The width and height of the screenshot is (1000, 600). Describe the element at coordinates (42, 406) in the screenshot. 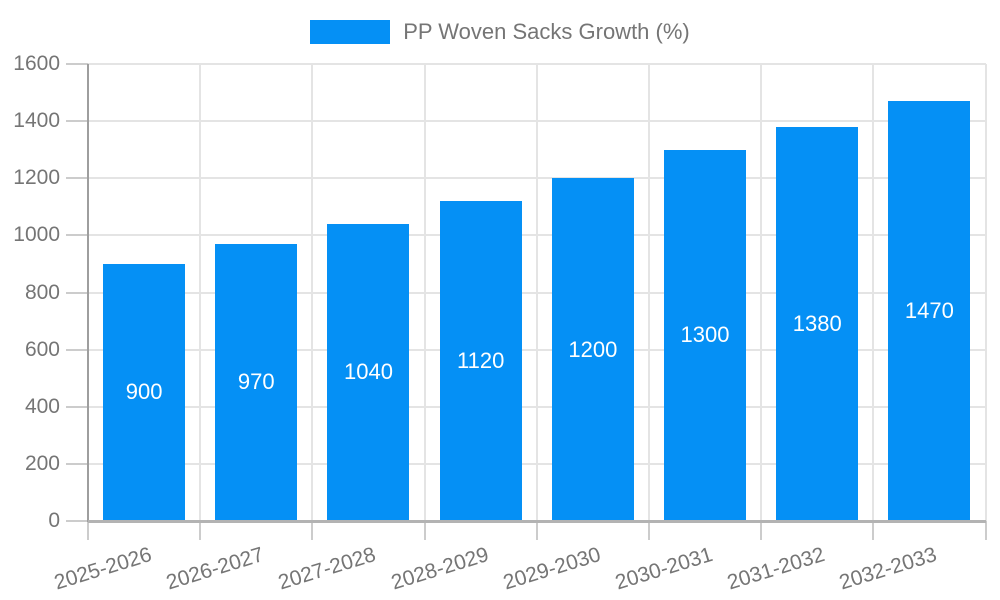

I see `y-tick-label: 400` at that location.